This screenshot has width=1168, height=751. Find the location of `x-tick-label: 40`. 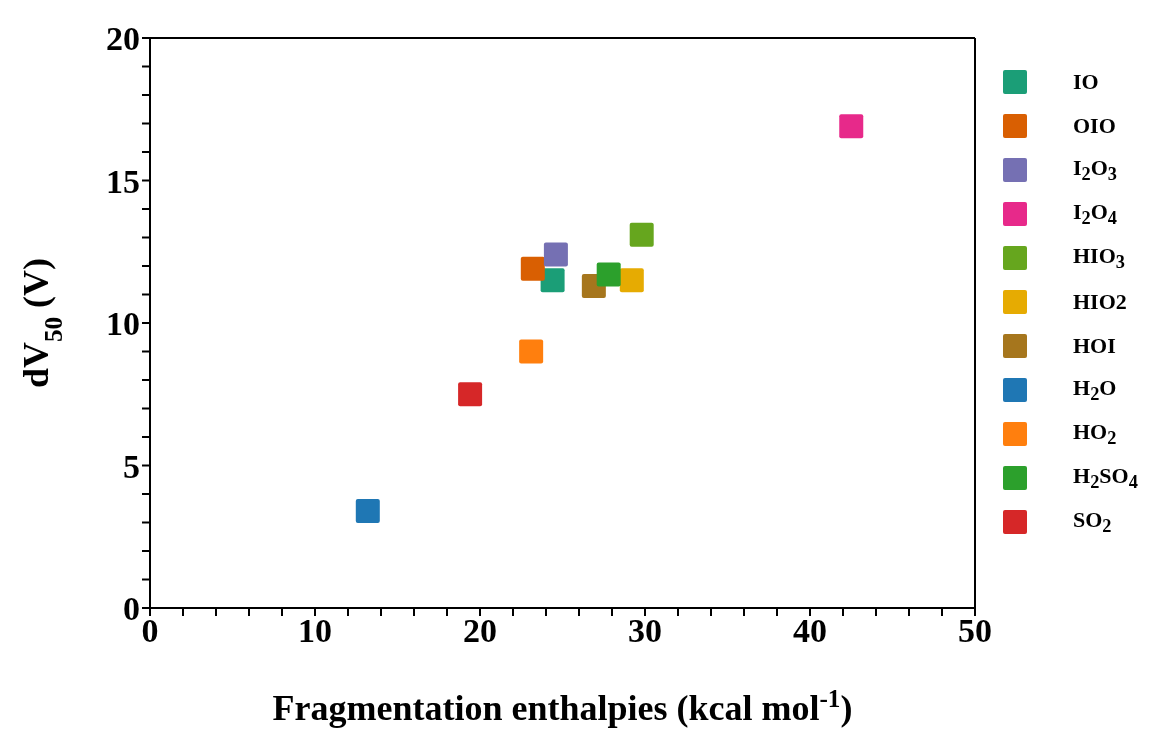

x-tick-label: 40 is located at coordinates (810, 631).